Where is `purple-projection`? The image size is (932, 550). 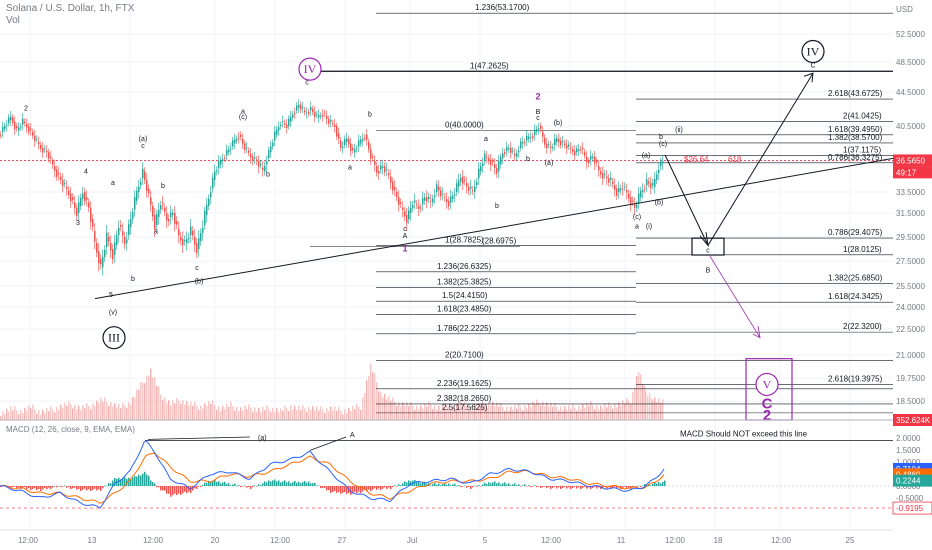 purple-projection is located at coordinates (735, 296).